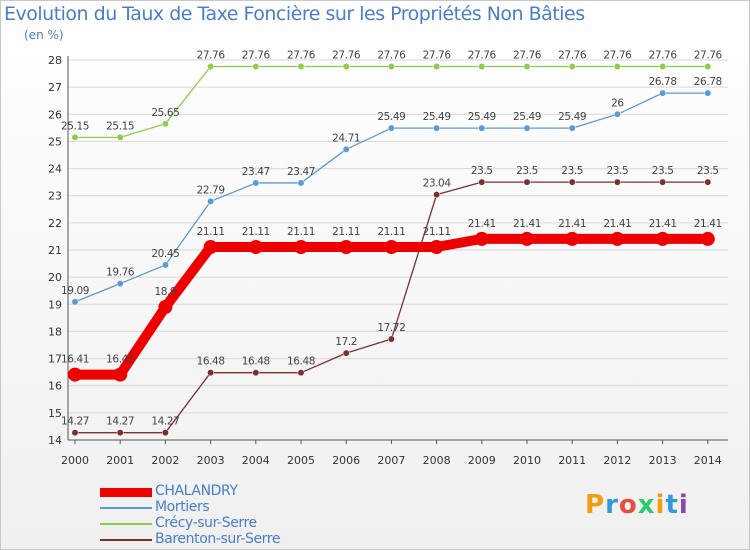  I want to click on x-tick-label: 2009, so click(482, 460).